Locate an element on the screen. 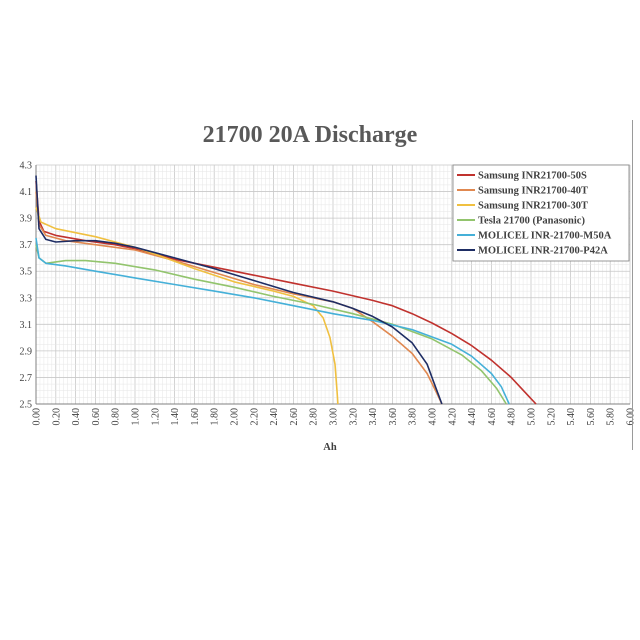  y-tick-label: 4.1 is located at coordinates (26, 192).